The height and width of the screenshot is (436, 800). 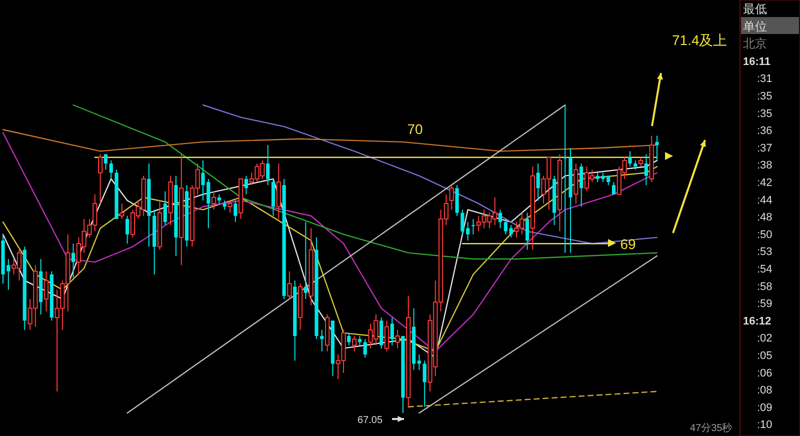 What do you see at coordinates (764, 338) in the screenshot?
I see `text: :02` at bounding box center [764, 338].